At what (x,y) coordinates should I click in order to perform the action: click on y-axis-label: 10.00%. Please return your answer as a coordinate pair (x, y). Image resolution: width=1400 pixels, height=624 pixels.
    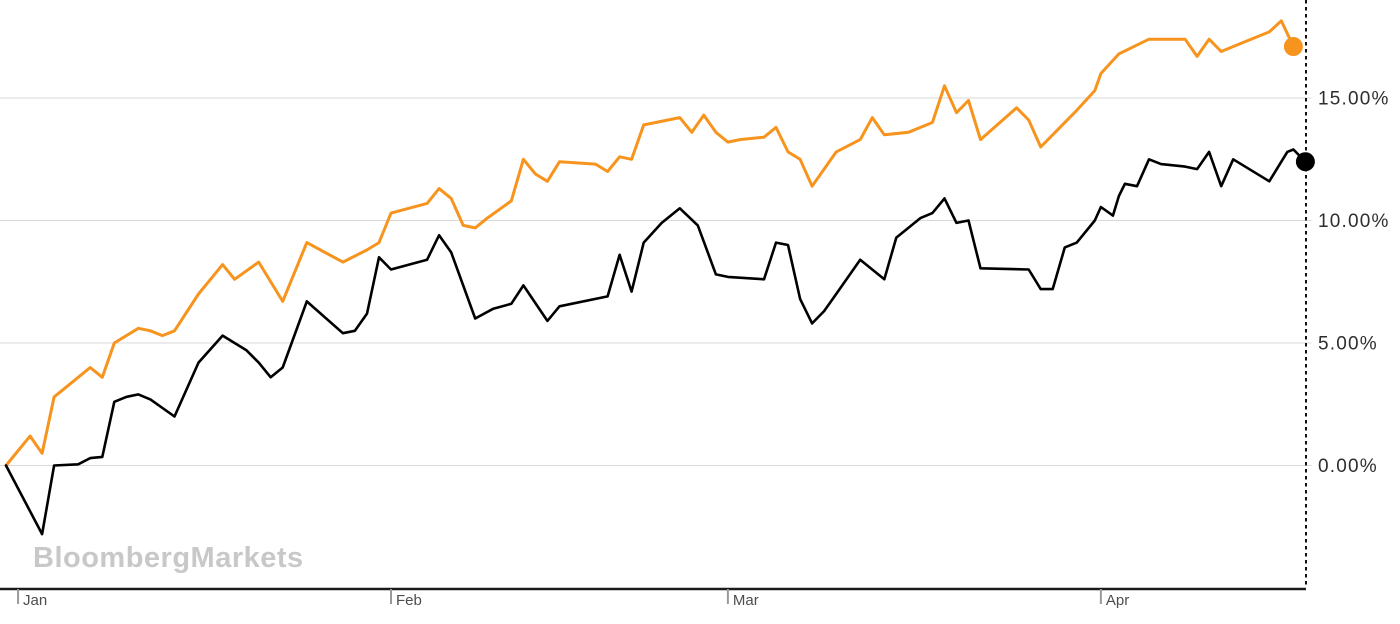
    Looking at the image, I should click on (1354, 221).